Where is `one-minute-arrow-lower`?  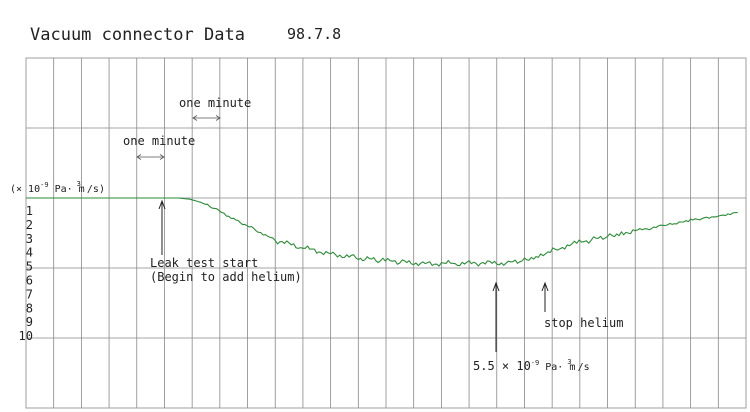
one-minute-arrow-lower is located at coordinates (150, 157).